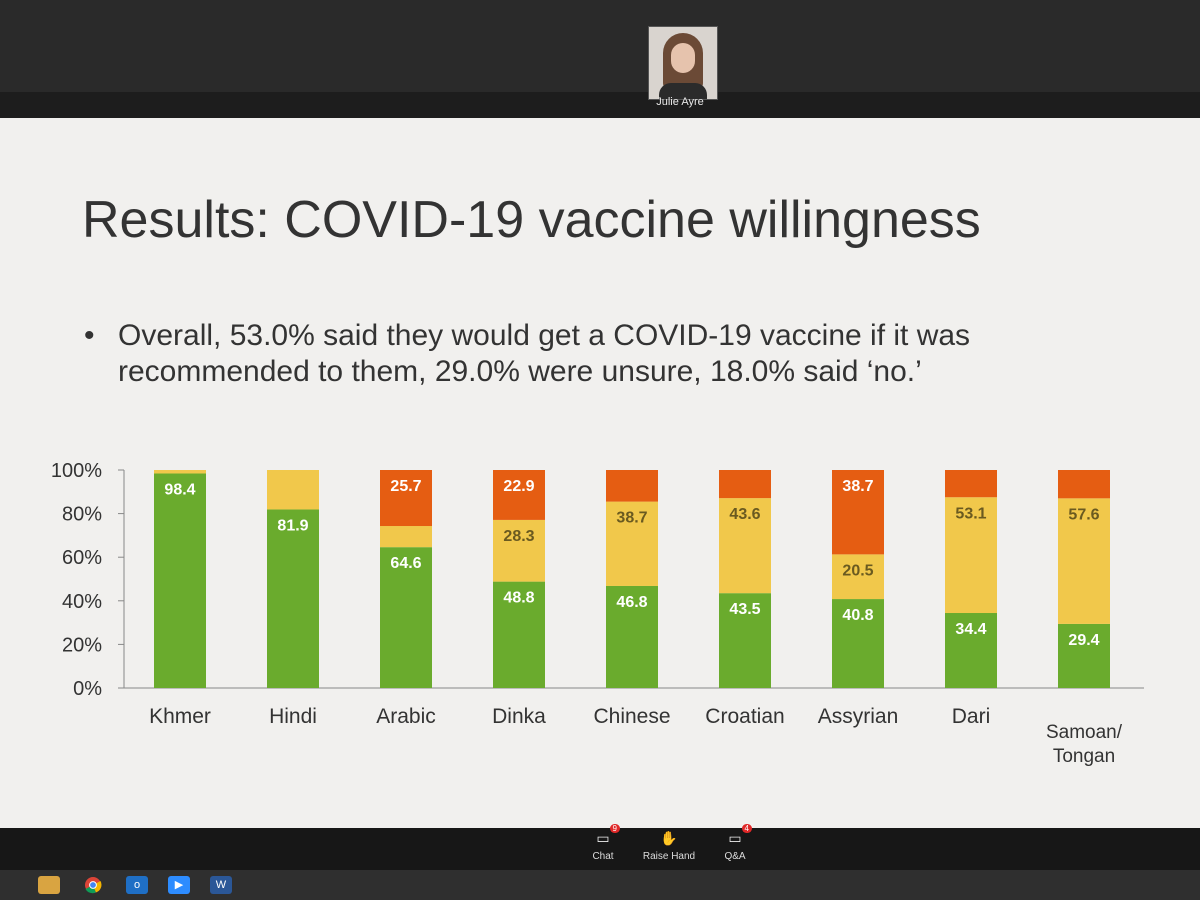  I want to click on chat-button: ▭ 9 Chat, so click(603, 843).